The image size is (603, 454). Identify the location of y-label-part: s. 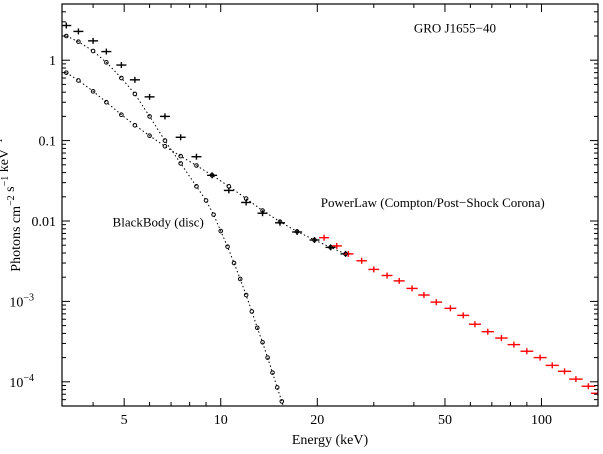
(10, 190).